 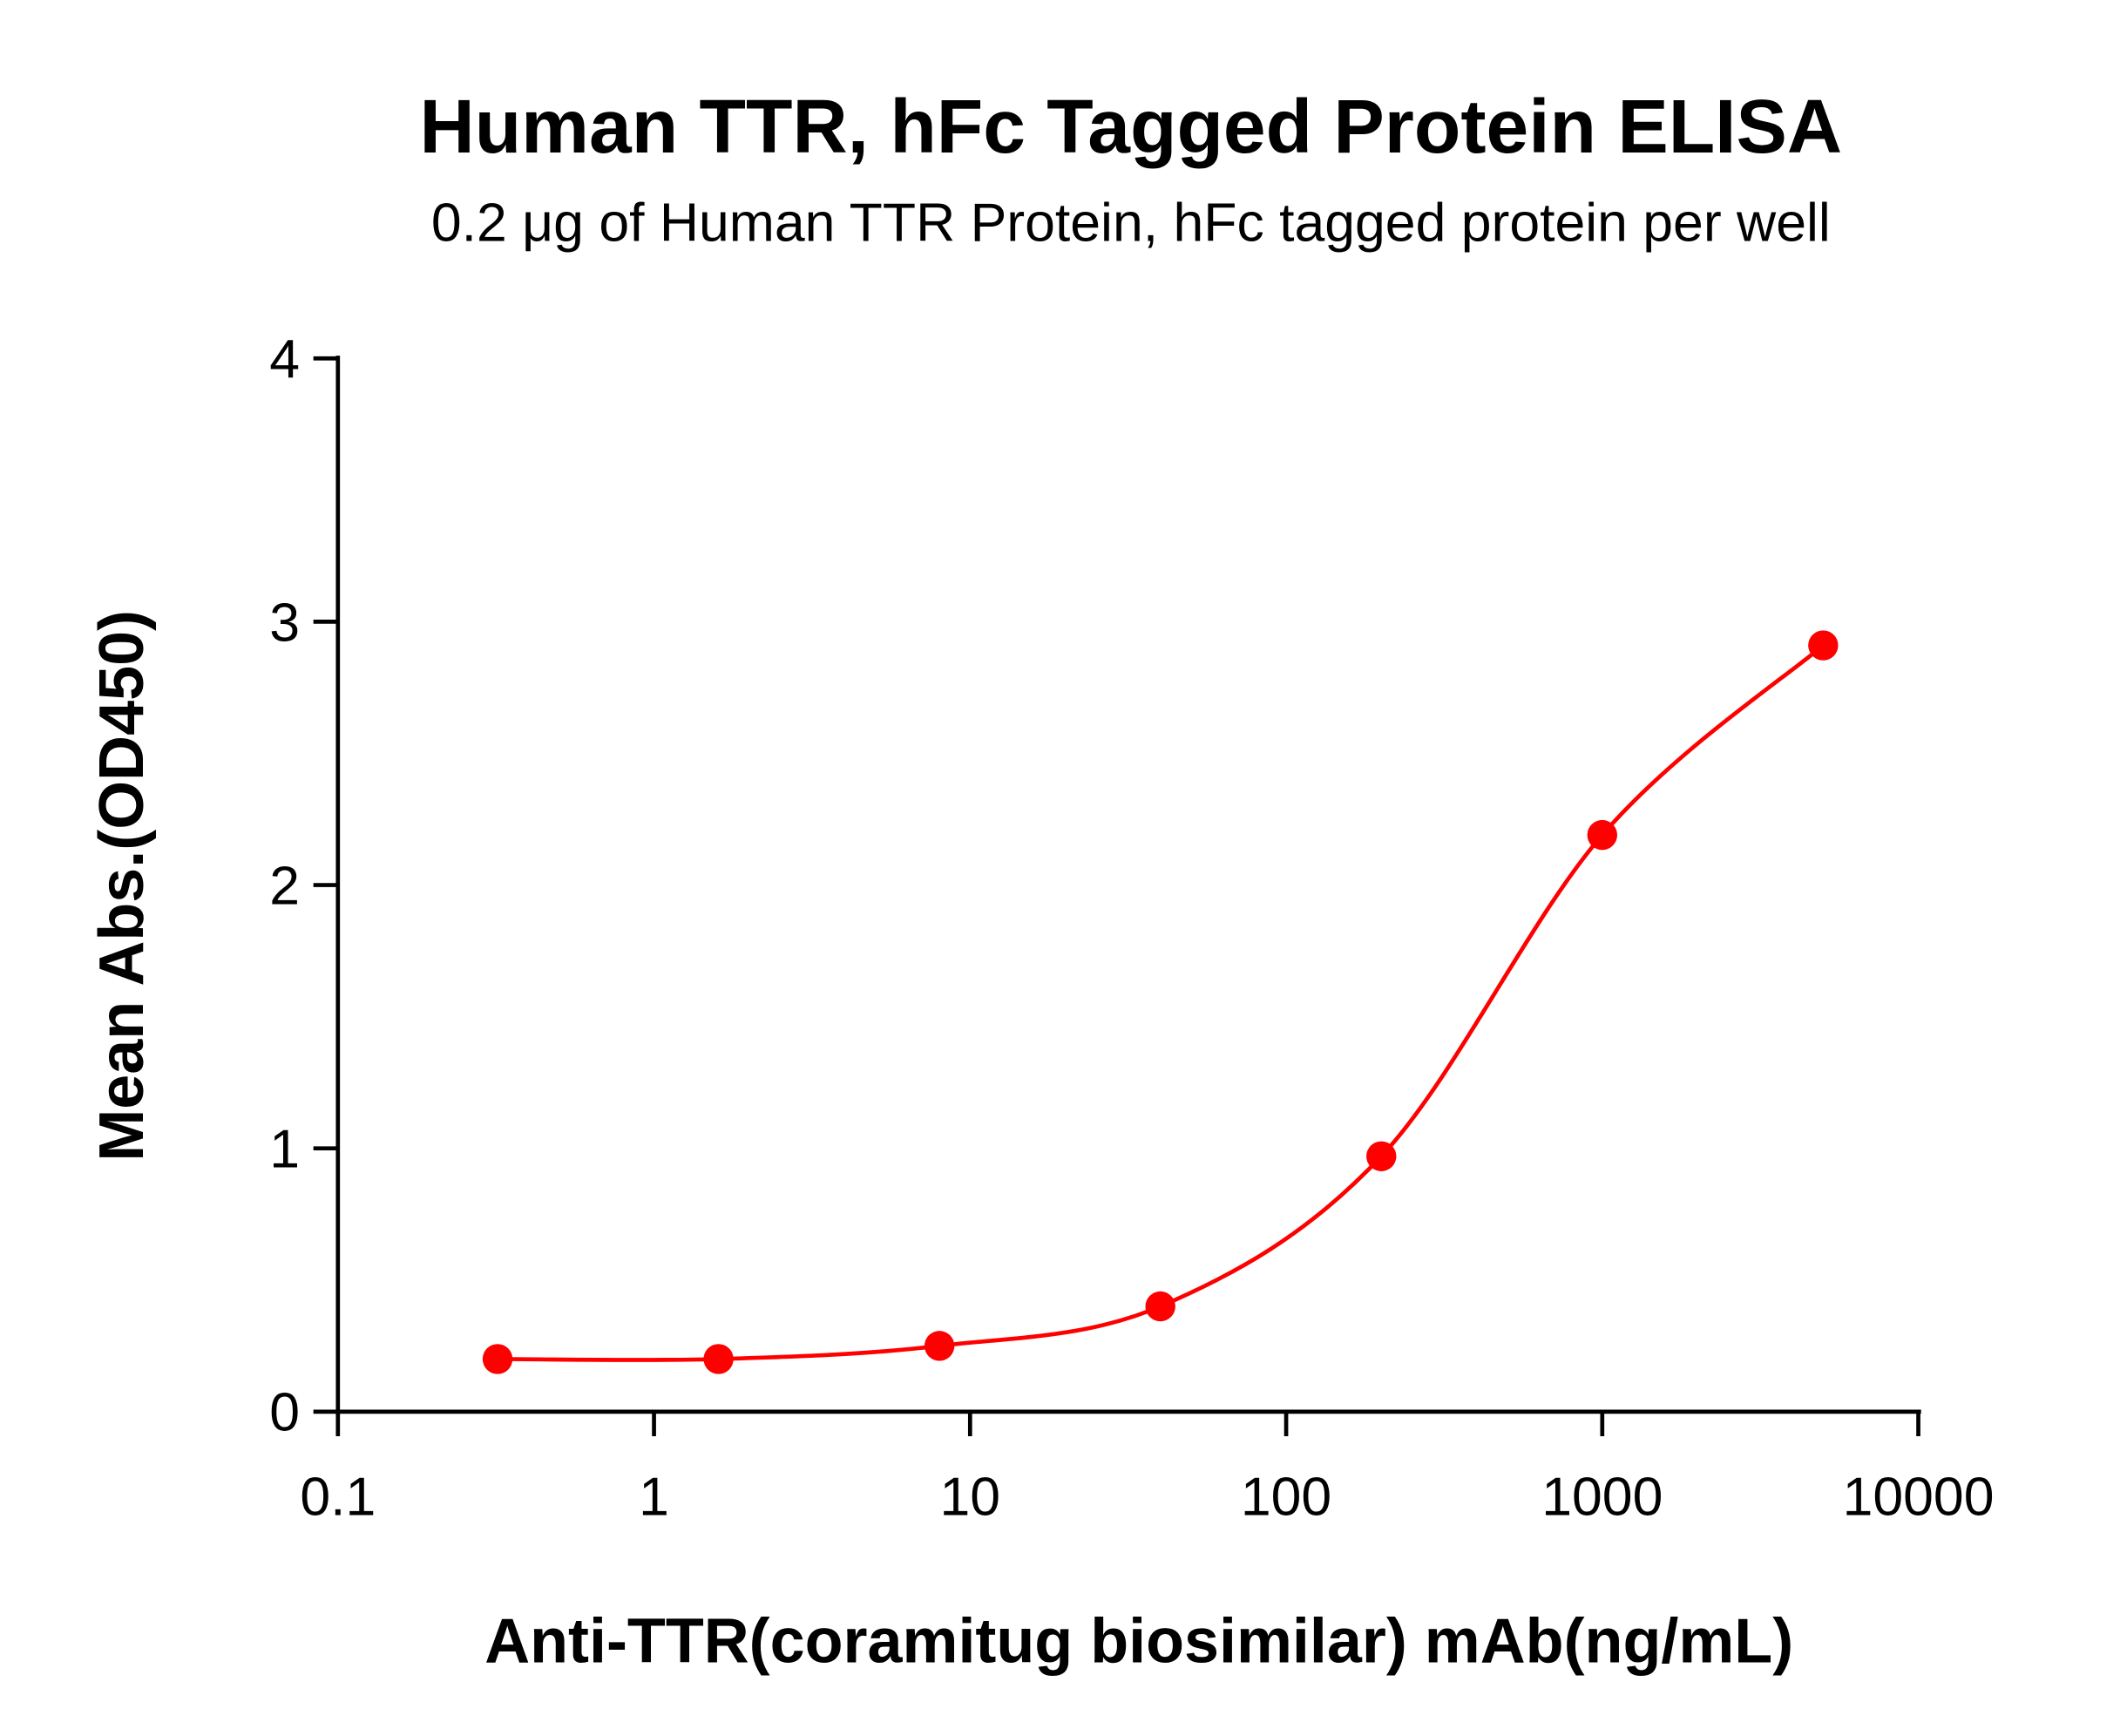 I want to click on y-tick-label: 4, so click(x=284, y=359).